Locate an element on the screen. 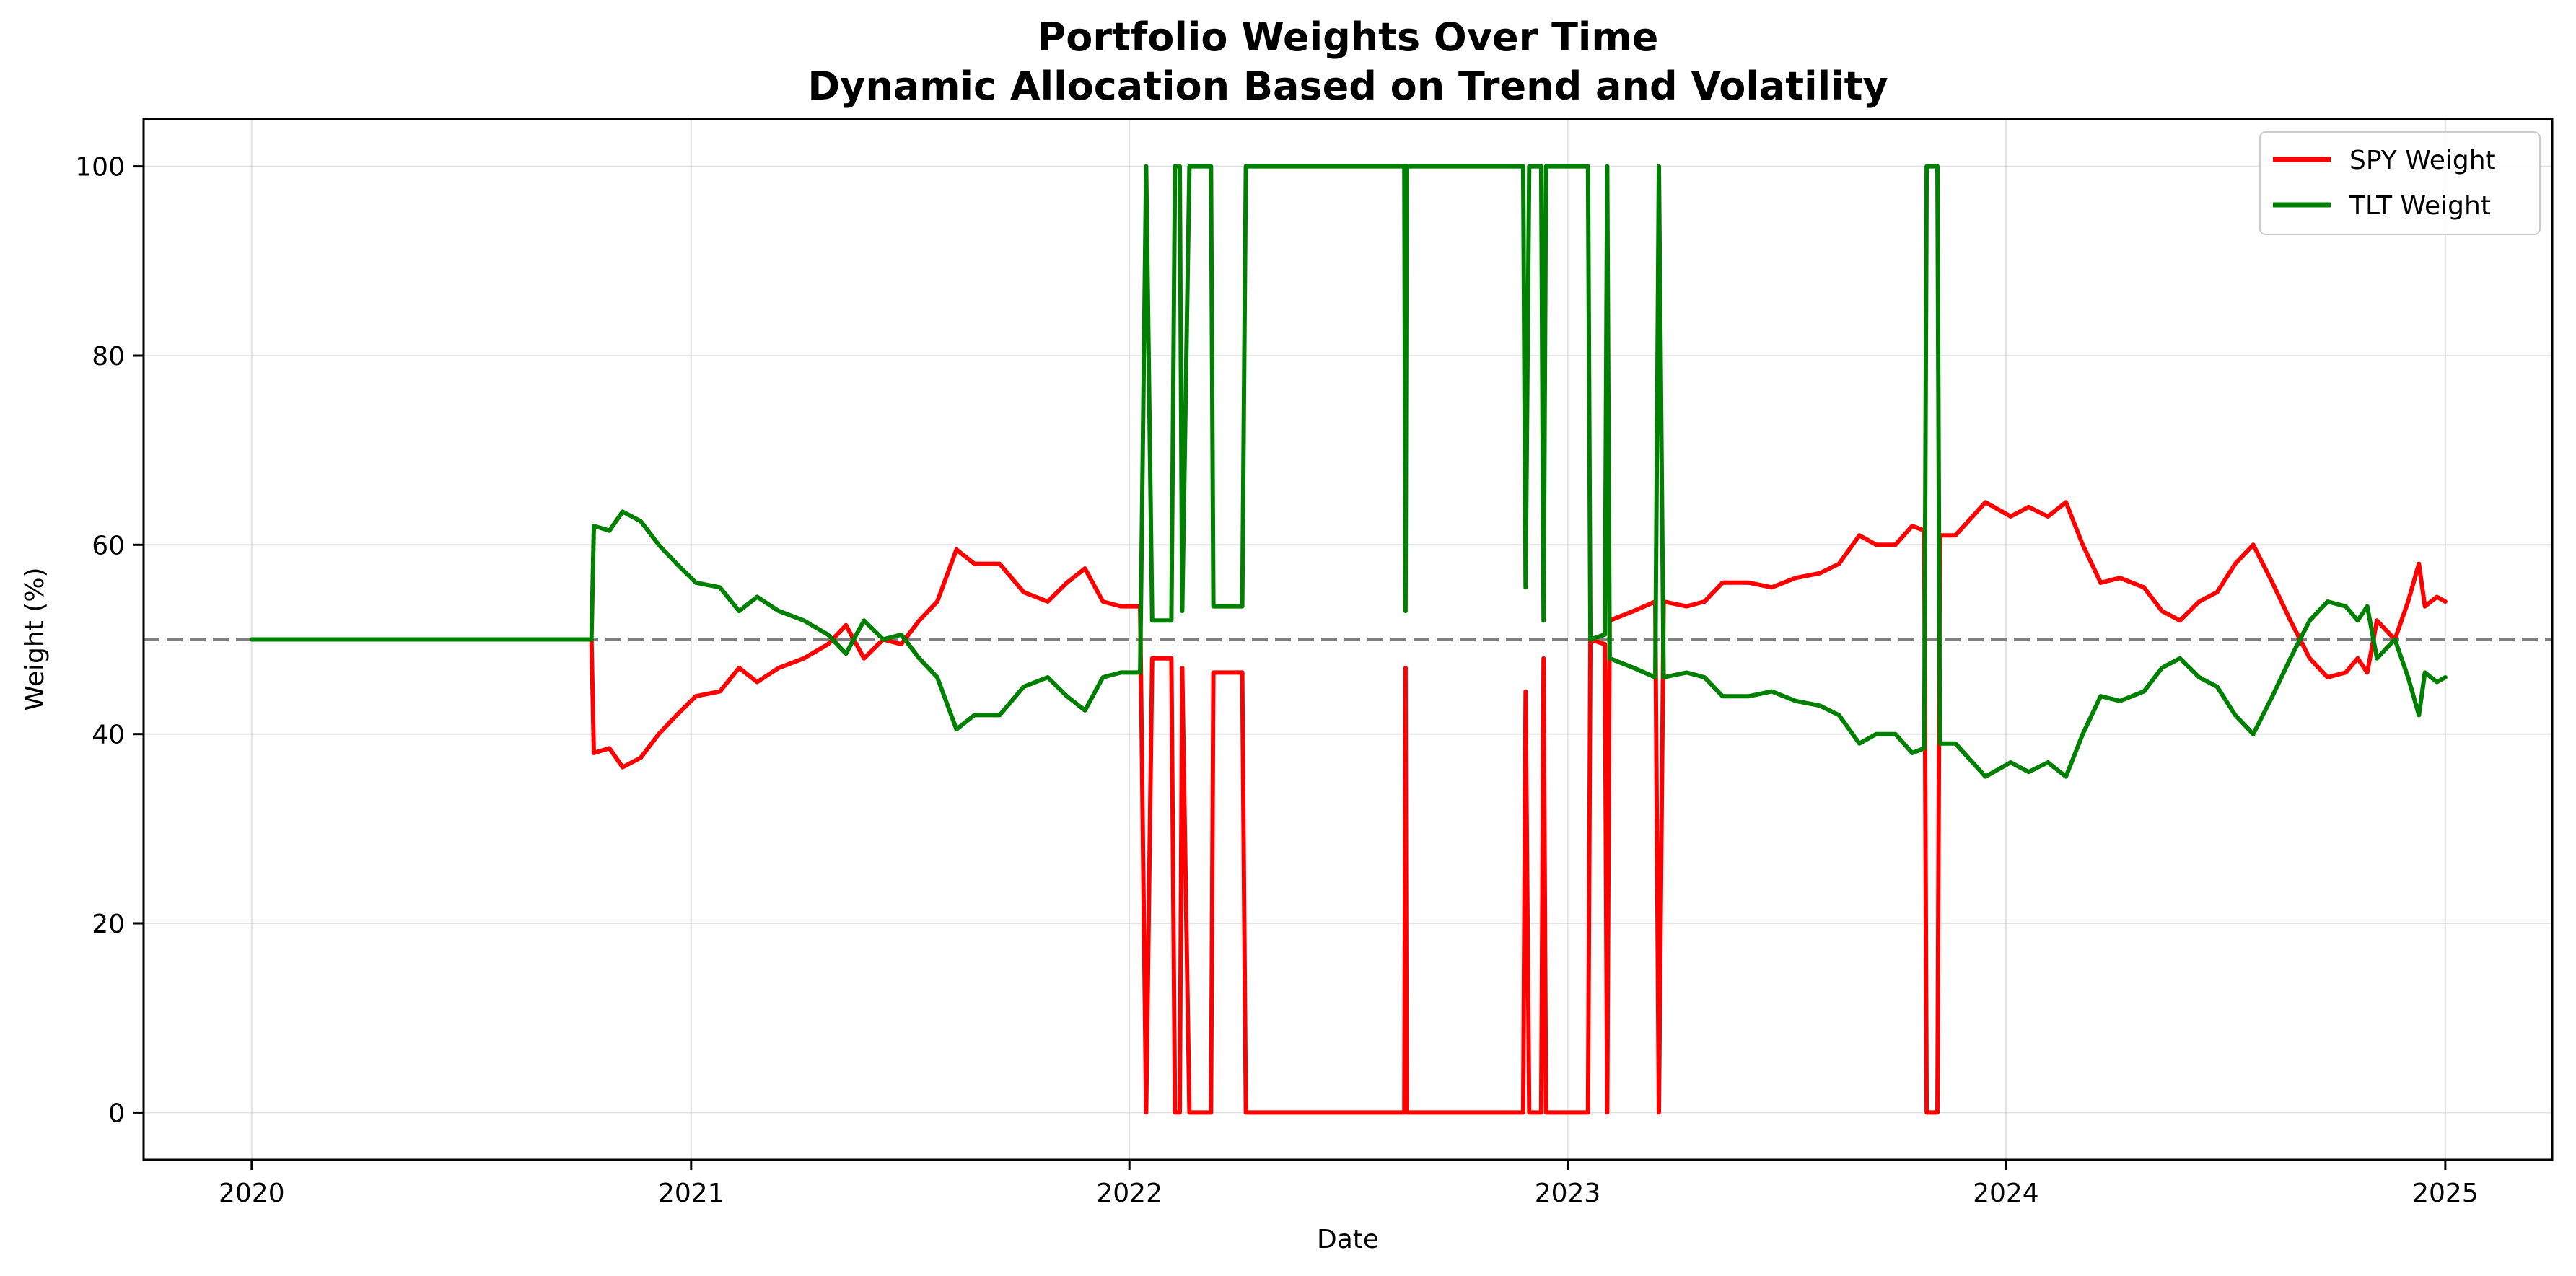 This screenshot has width=2576, height=1276. x-tick-label: 2020 is located at coordinates (252, 1194).